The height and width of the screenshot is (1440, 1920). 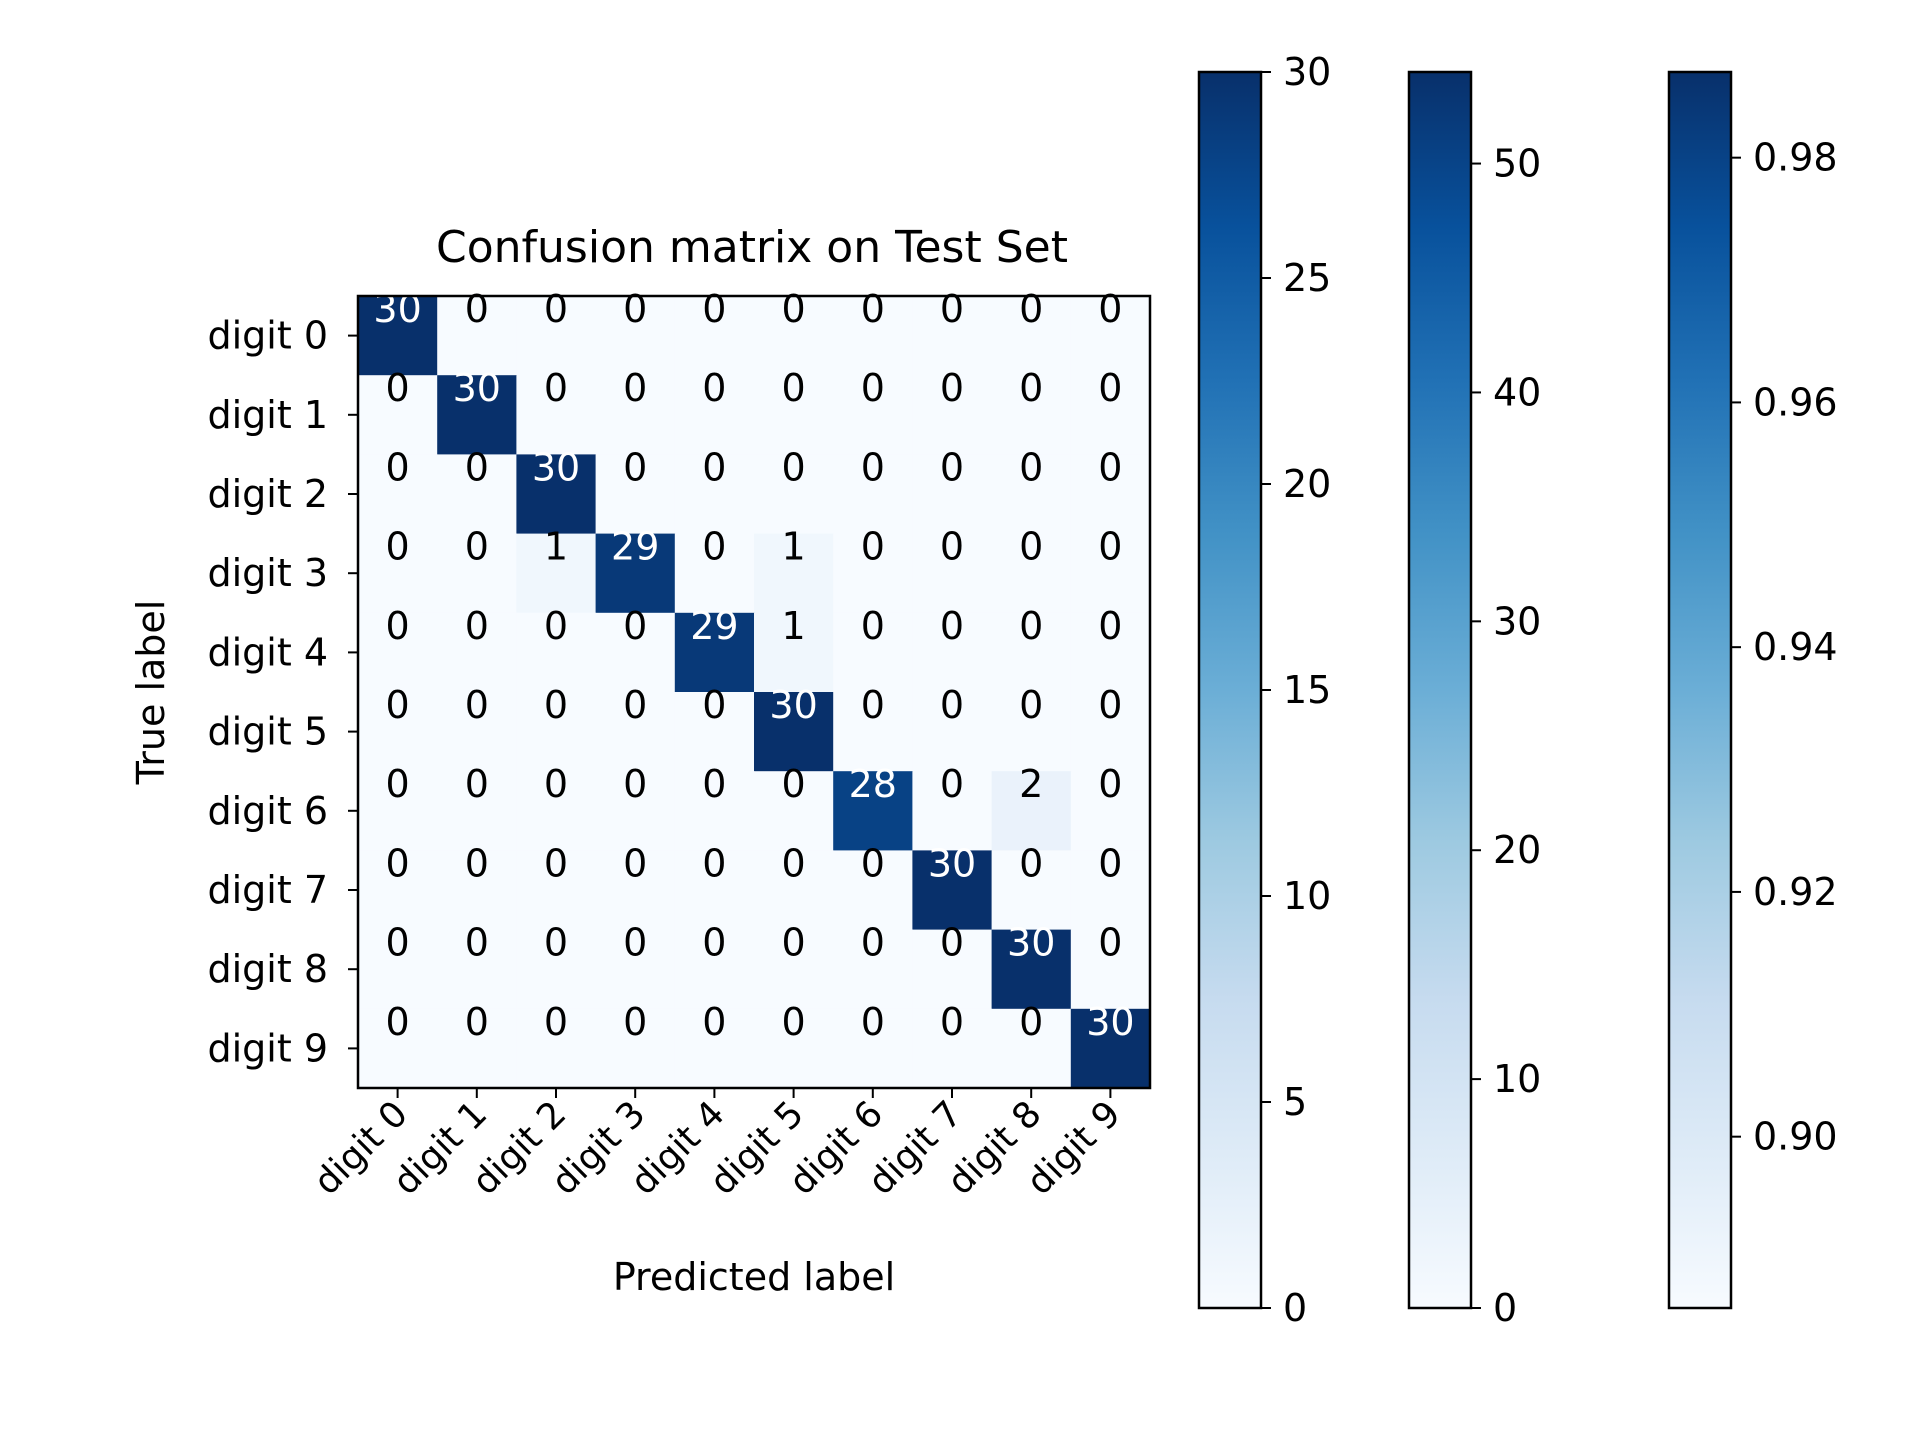 I want to click on colorbar-tick-label: 25, so click(x=1307, y=278).